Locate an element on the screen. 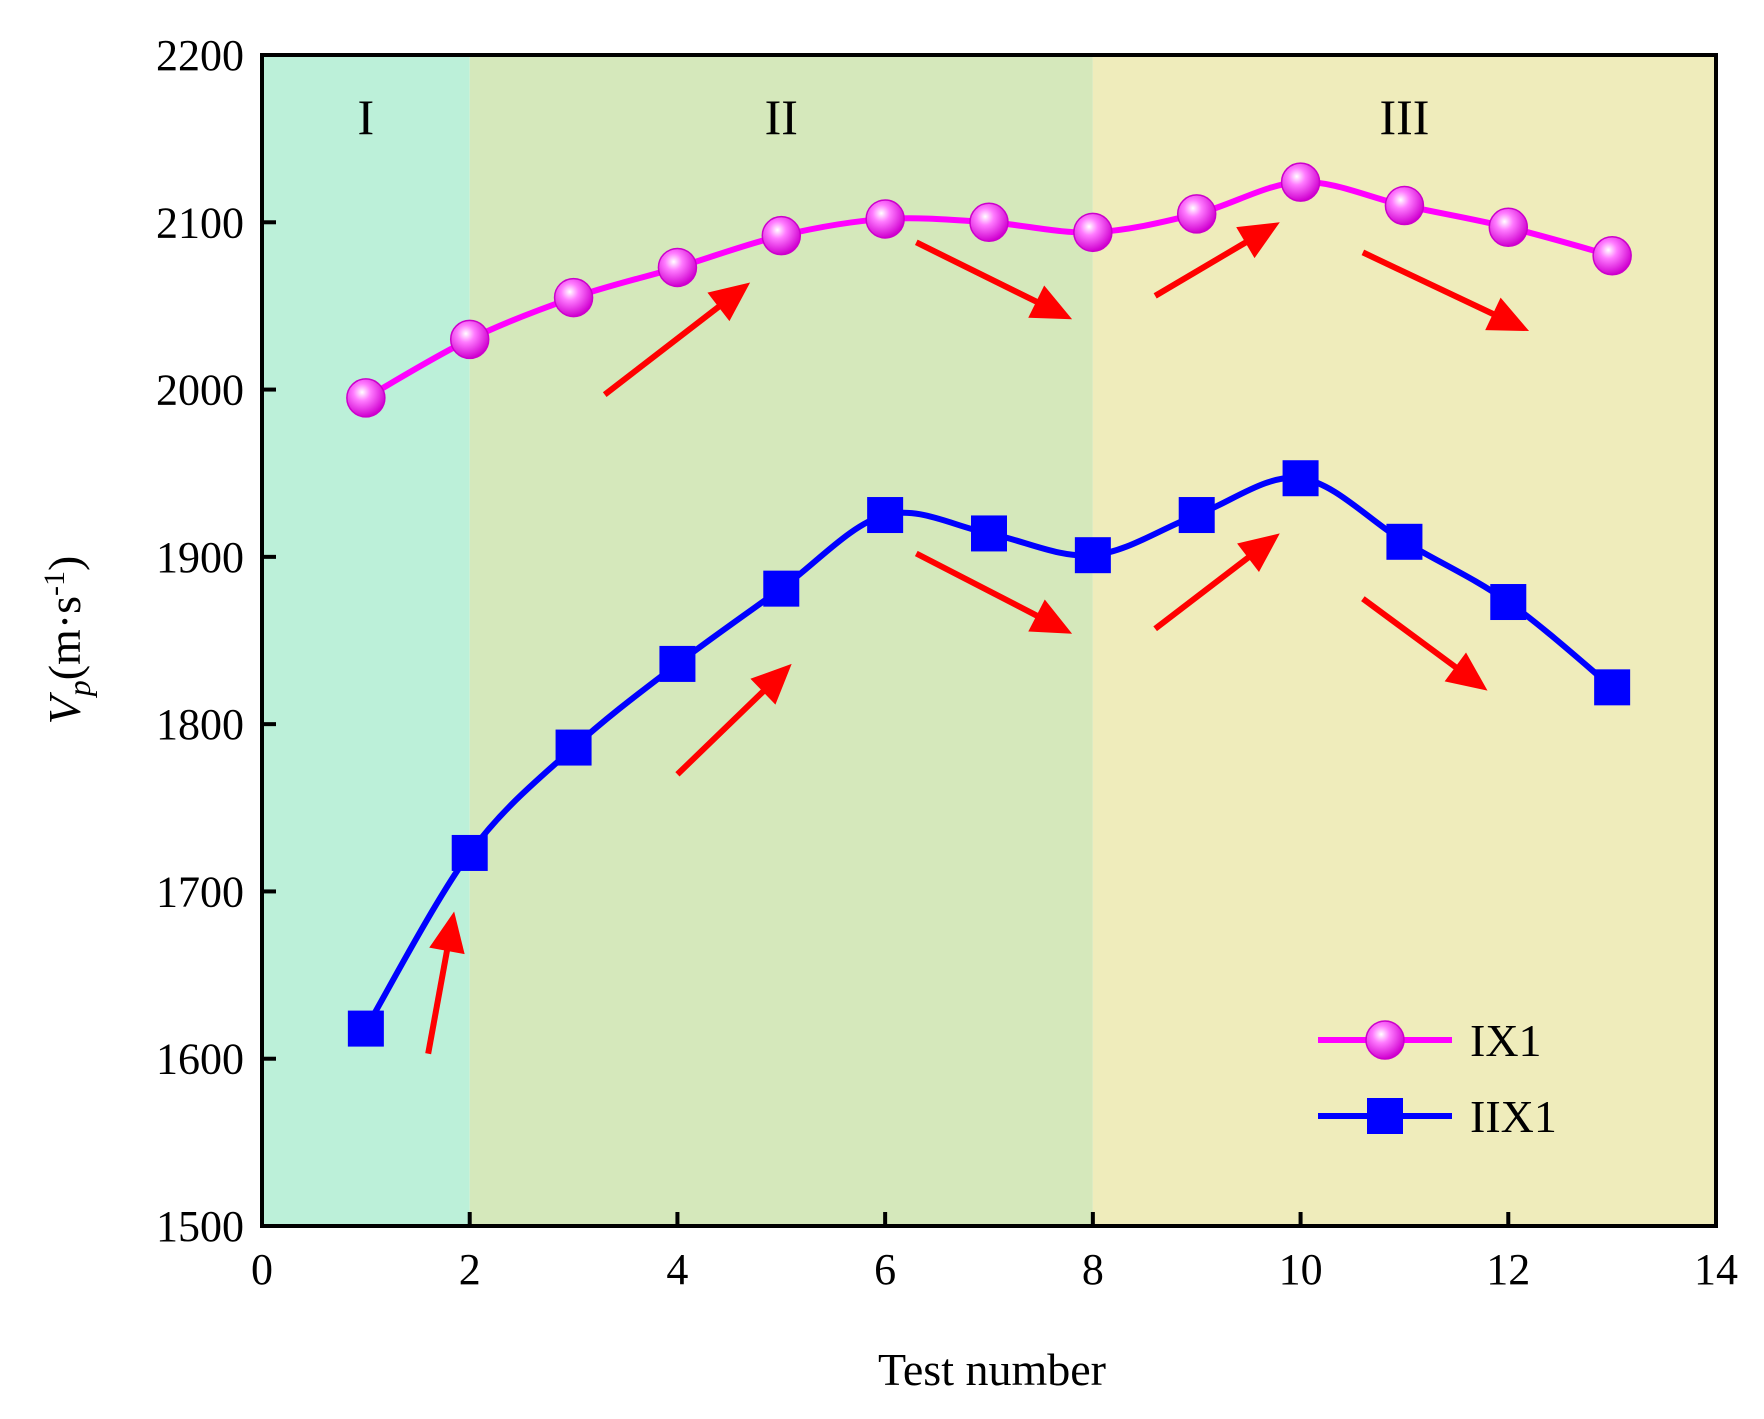  x-axis-title: Test number is located at coordinates (992, 1369).